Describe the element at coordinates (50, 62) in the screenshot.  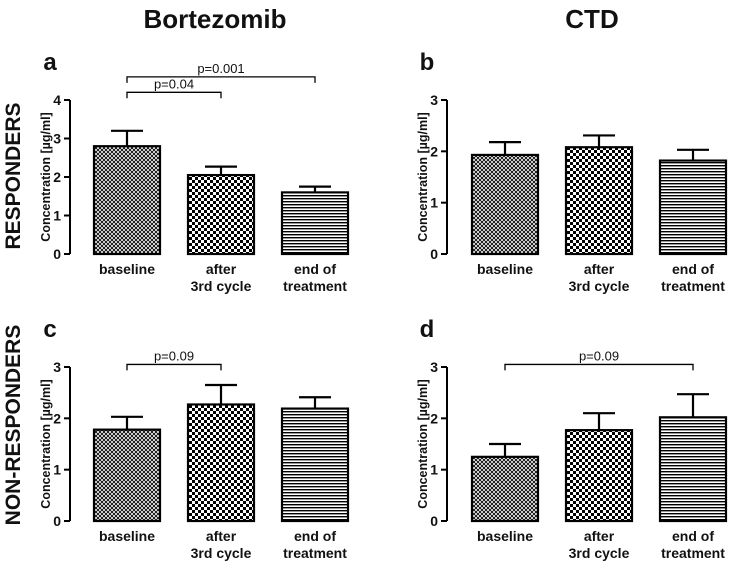
I see `panel-label: a` at that location.